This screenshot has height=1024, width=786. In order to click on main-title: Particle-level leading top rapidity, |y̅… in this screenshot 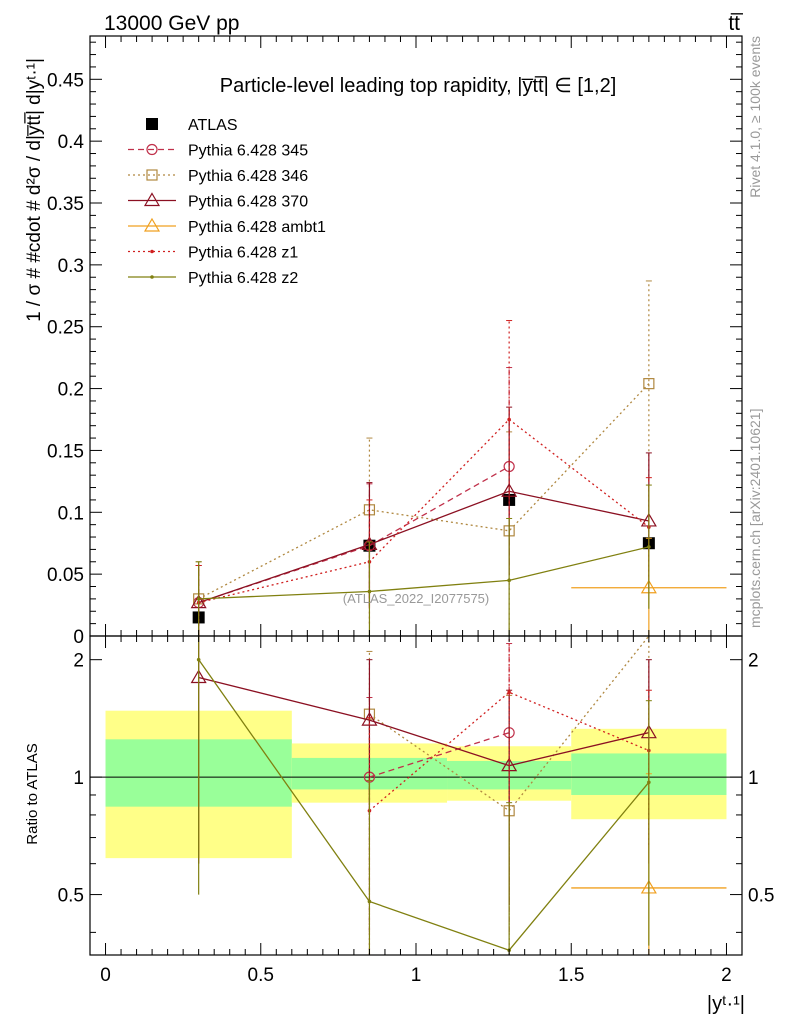, I will do `click(418, 86)`.